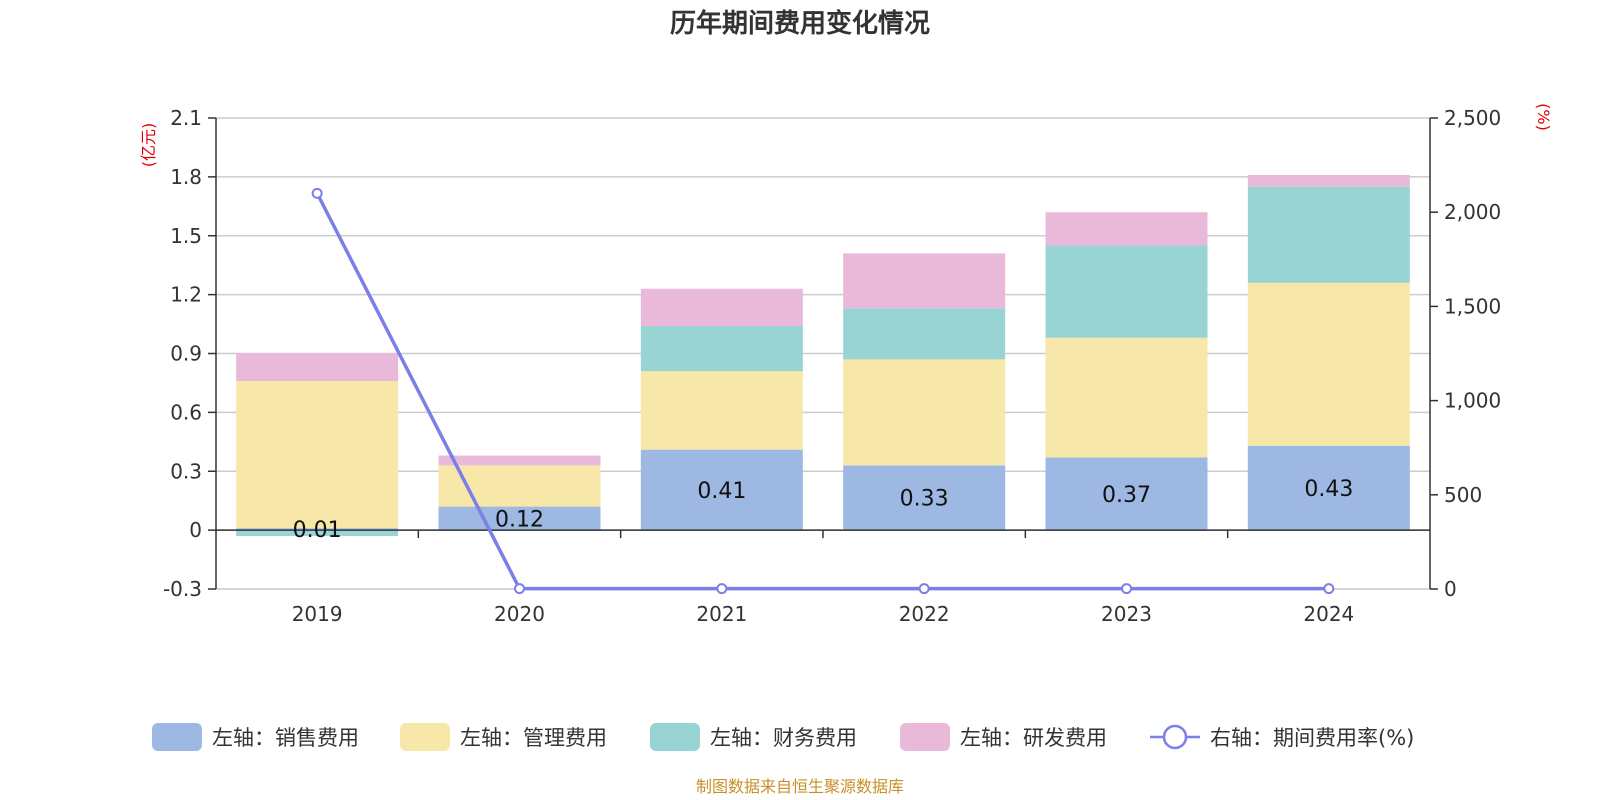  Describe the element at coordinates (533, 738) in the screenshot. I see `legend-label: 左轴：管理费用` at that location.